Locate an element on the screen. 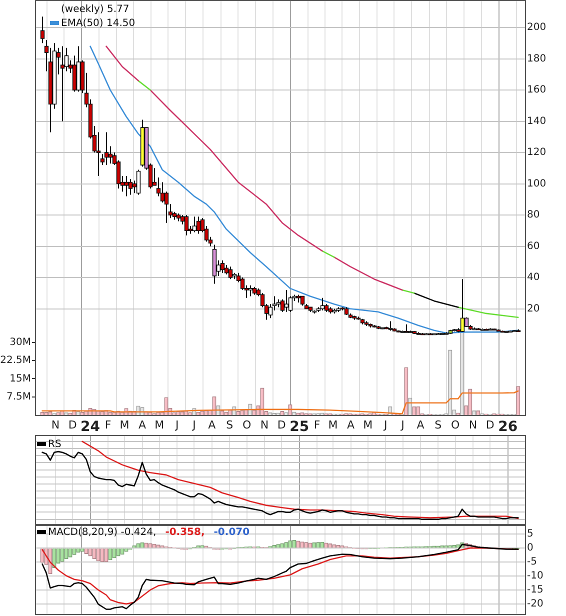  legend-label: RS is located at coordinates (55, 444).